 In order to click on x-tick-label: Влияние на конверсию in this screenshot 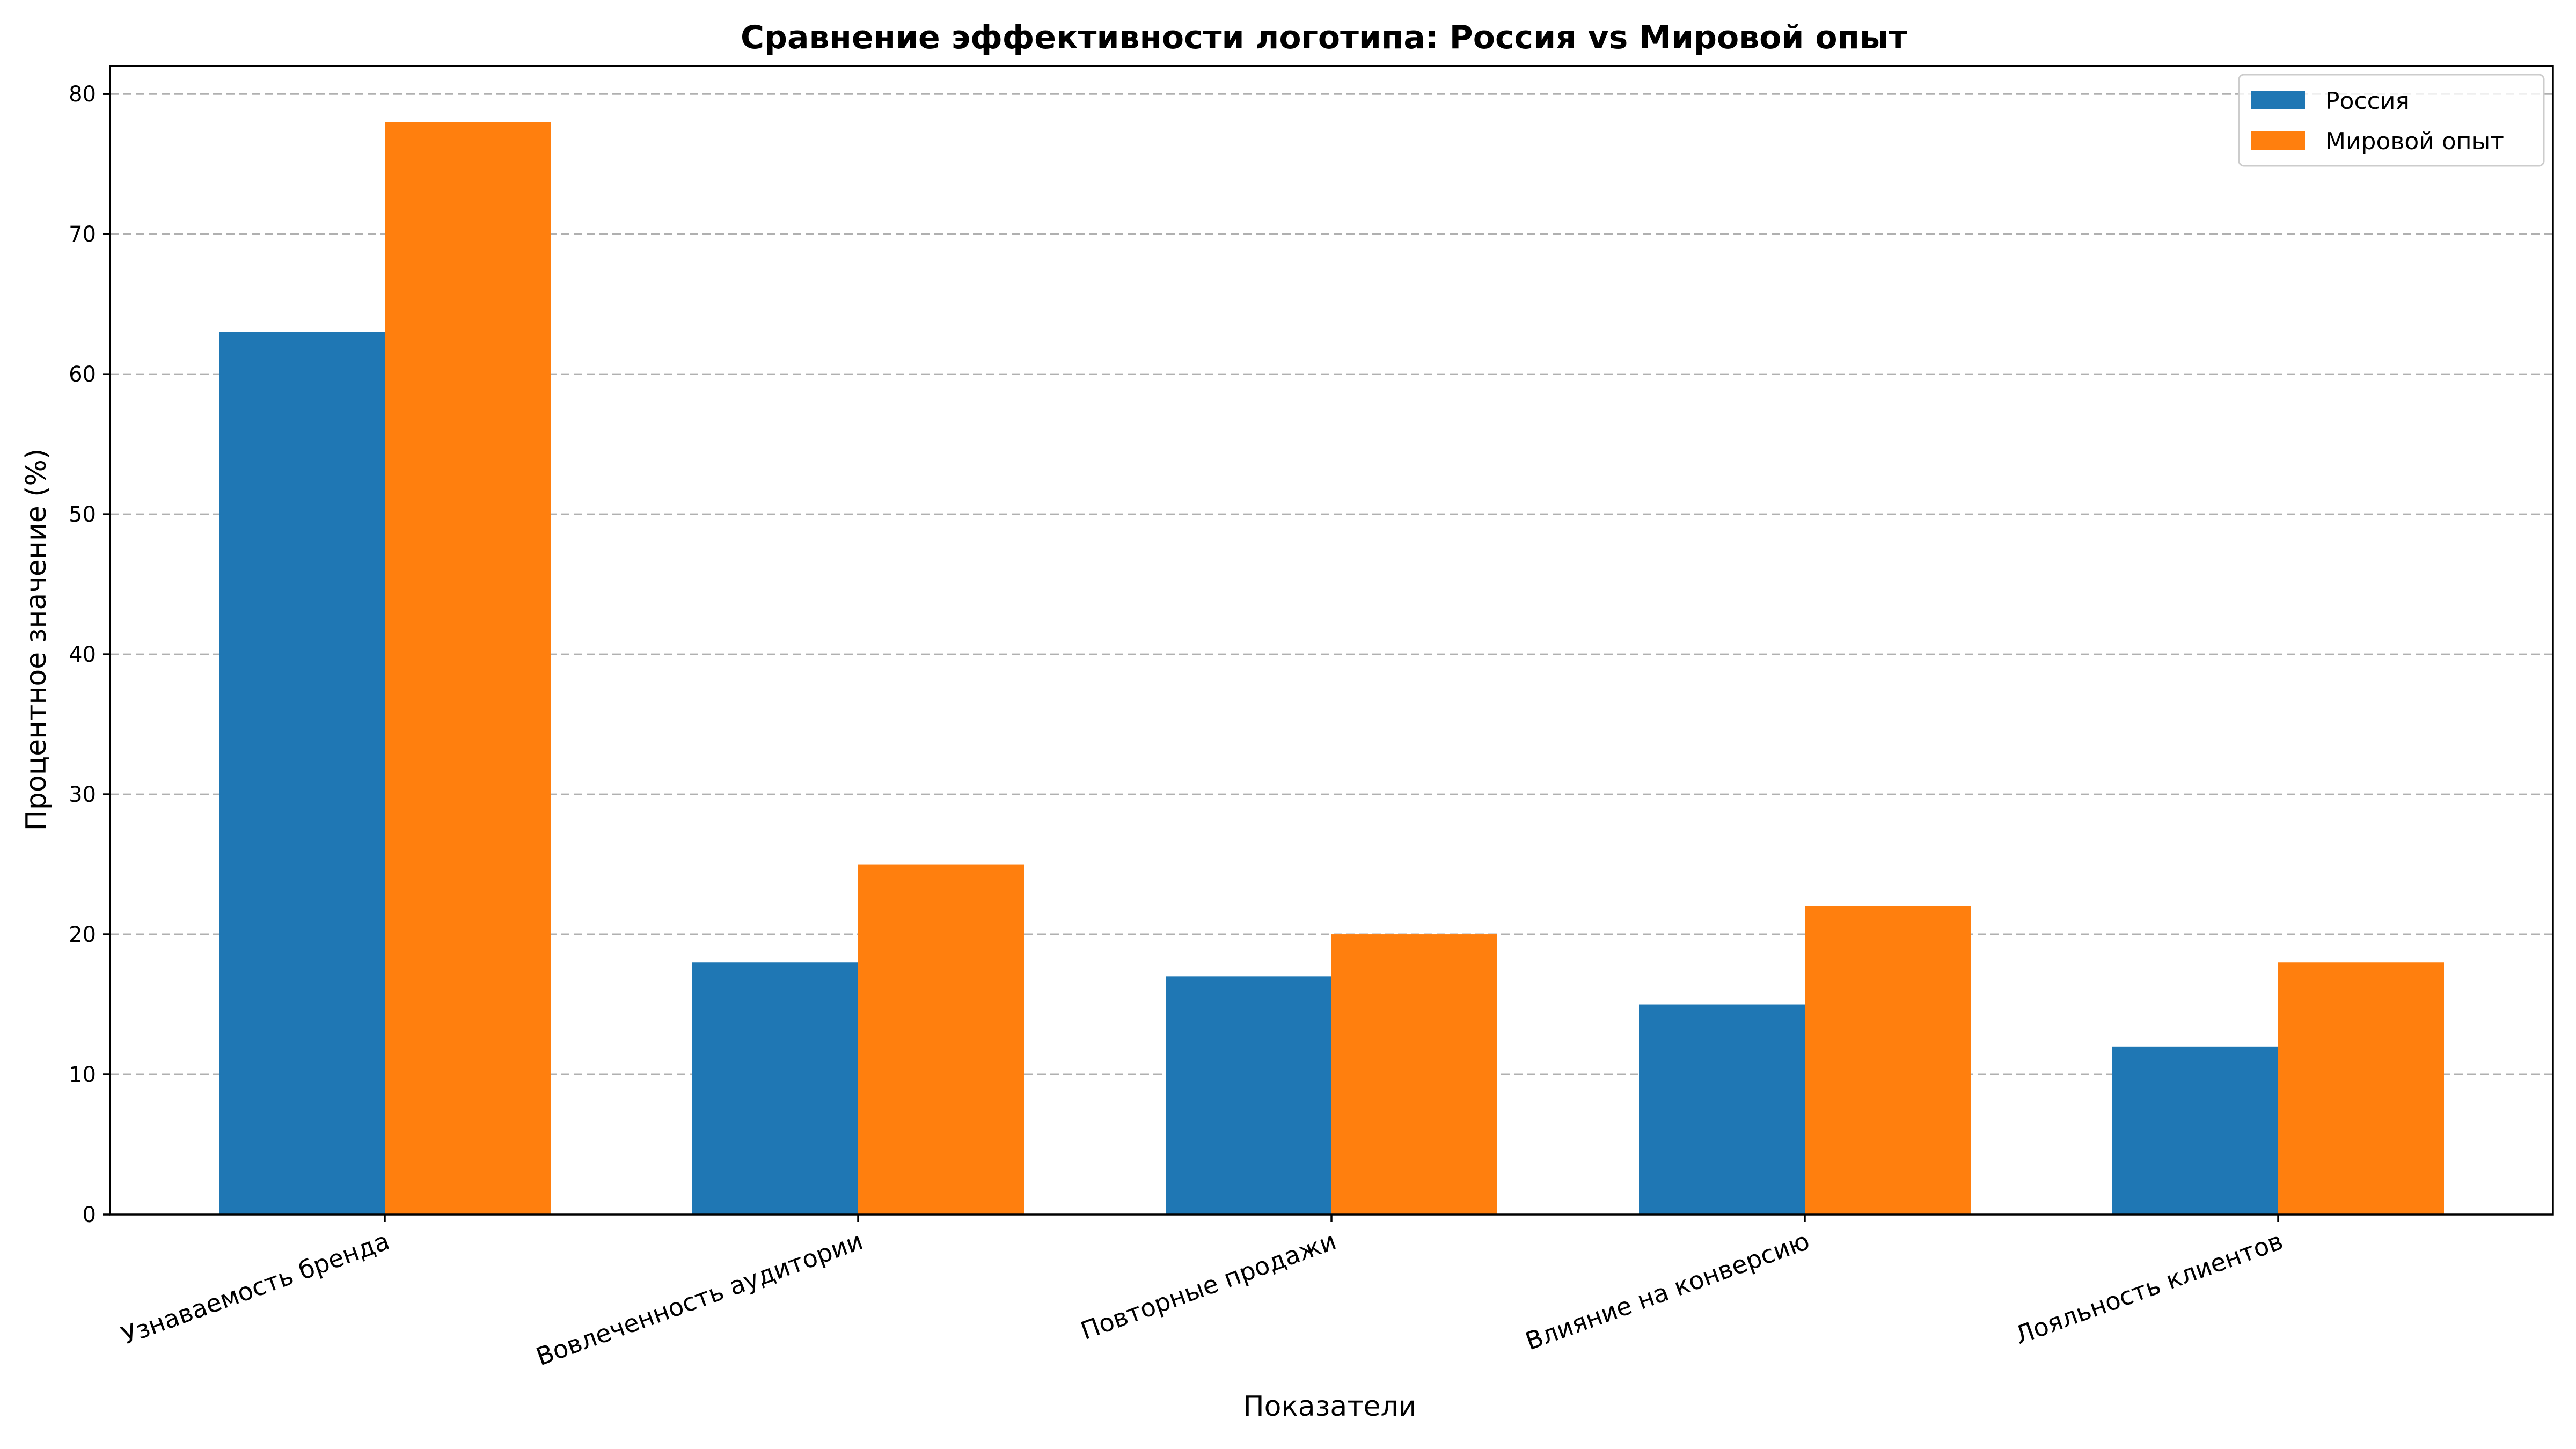, I will do `click(1667, 1291)`.